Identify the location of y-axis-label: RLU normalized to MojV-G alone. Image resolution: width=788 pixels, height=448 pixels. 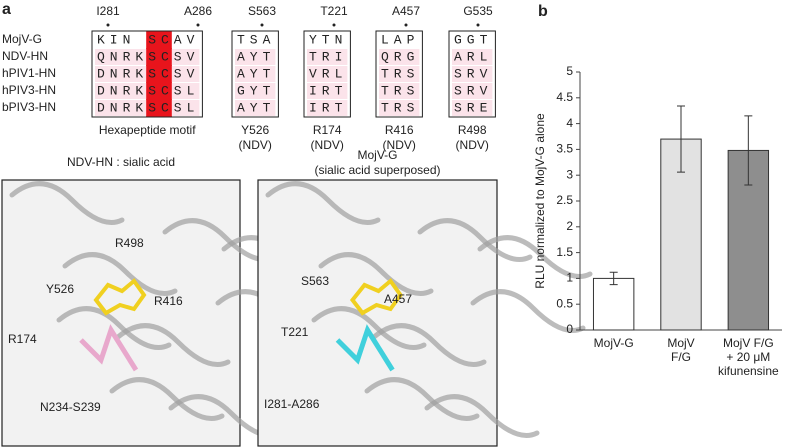
(540, 201).